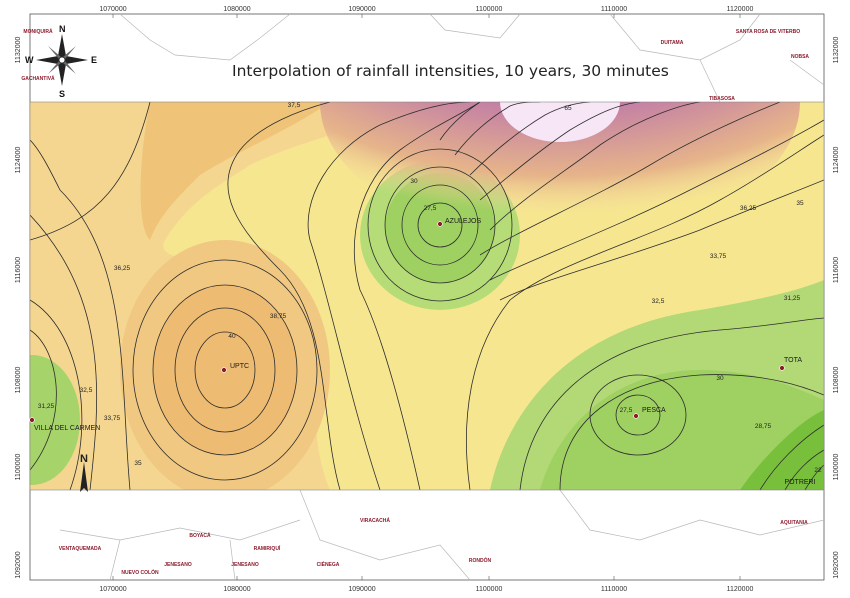 The width and height of the screenshot is (850, 598). What do you see at coordinates (361, 9) in the screenshot?
I see `x-tick-top: 1090000` at bounding box center [361, 9].